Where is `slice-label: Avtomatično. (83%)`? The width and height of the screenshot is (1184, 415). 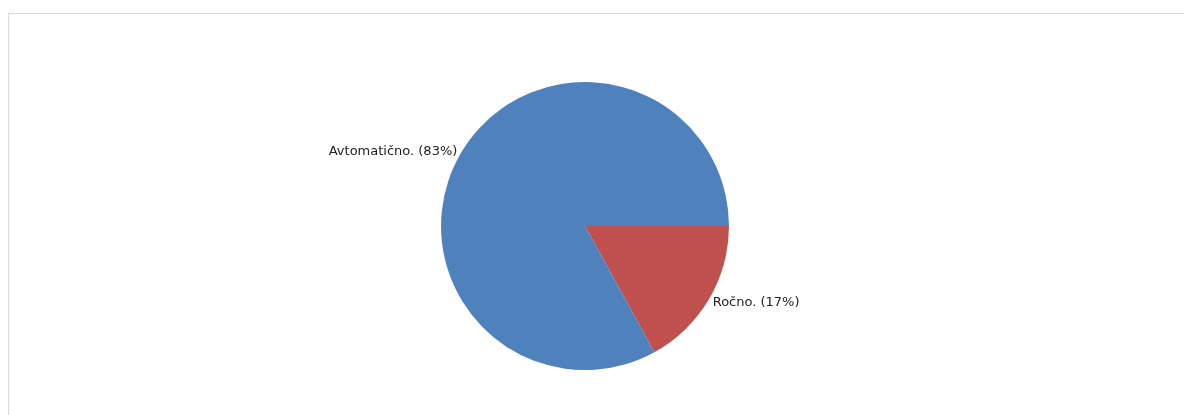
slice-label: Avtomatično. (83%) is located at coordinates (393, 151).